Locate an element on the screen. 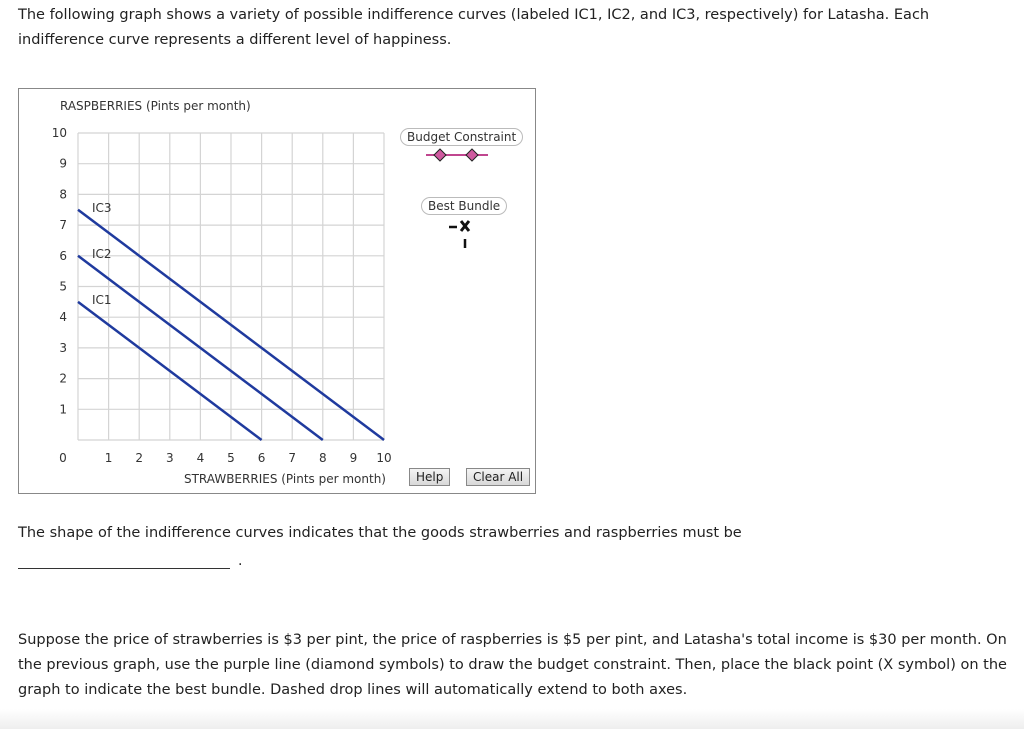 This screenshot has height=729, width=1024. y-tick-label: 8 is located at coordinates (63, 194).